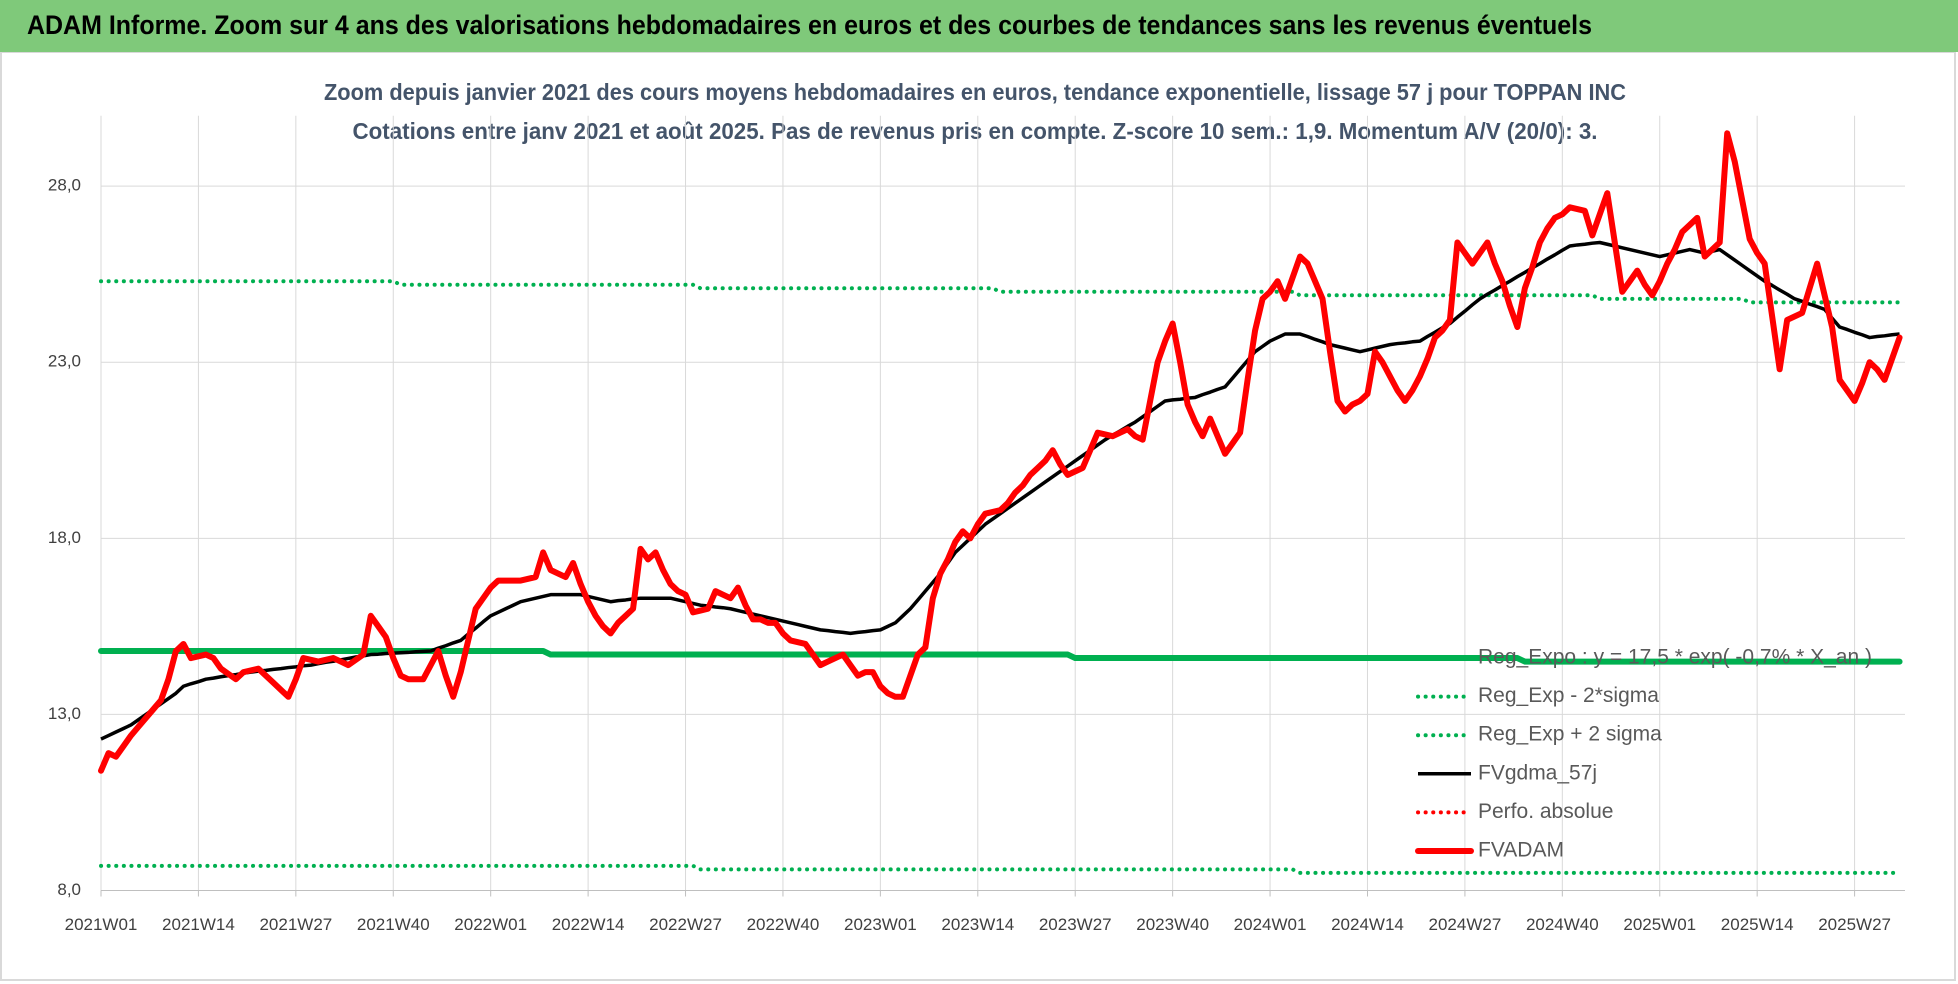  I want to click on x-tick-label: 2025W27, so click(1854, 924).